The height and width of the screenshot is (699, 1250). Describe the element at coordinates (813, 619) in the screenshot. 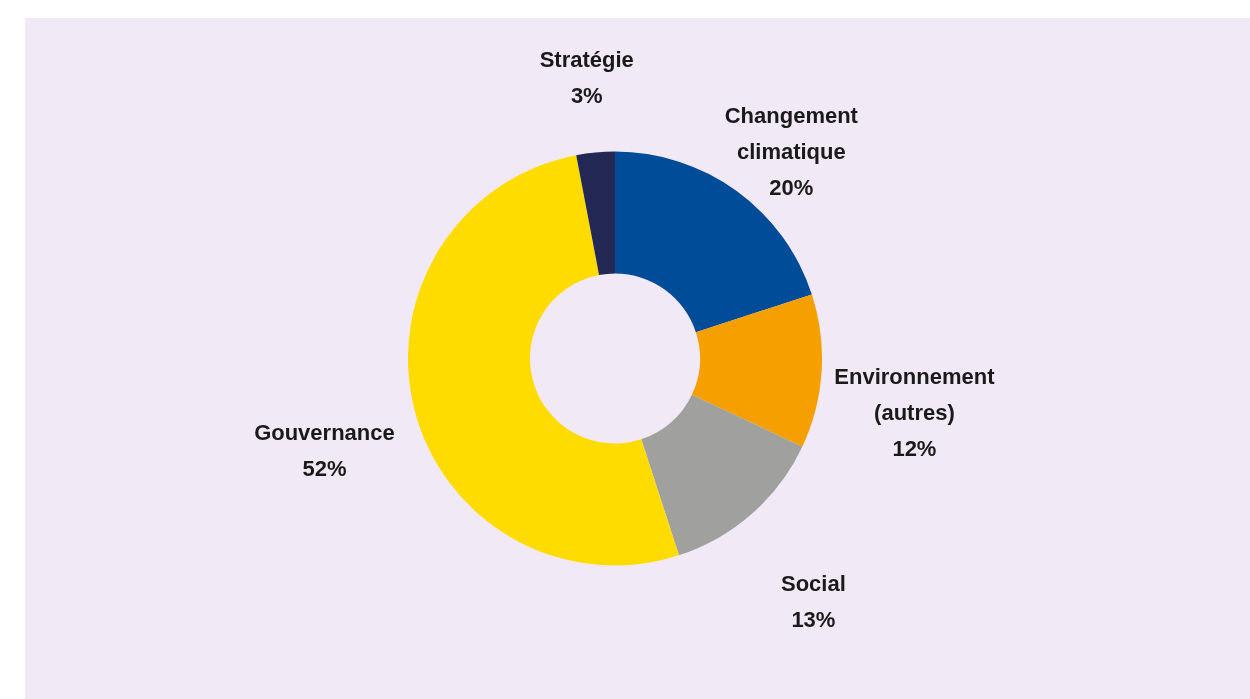

I see `data-label: 13%` at that location.